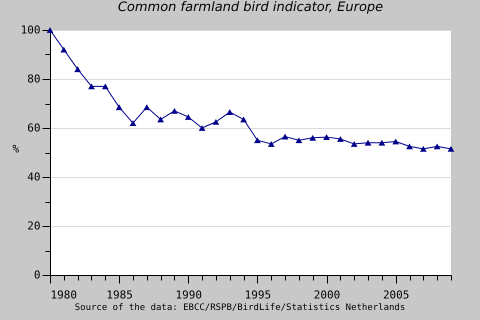 Image resolution: width=480 pixels, height=320 pixels. What do you see at coordinates (189, 295) in the screenshot?
I see `x-tick-label: 1990` at bounding box center [189, 295].